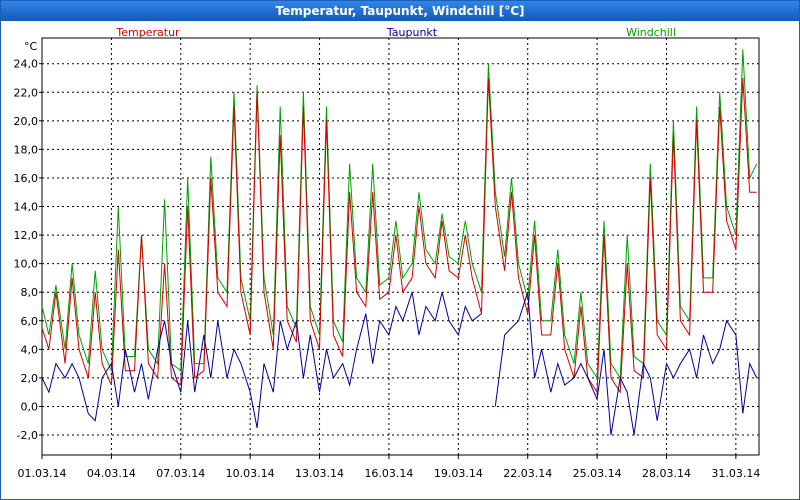 The image size is (800, 500). I want to click on y-tick-label: 22,0, so click(26, 92).